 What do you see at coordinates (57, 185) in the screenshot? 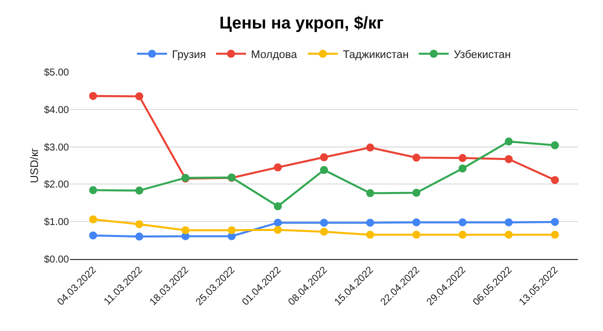
I see `y-tick-label: $2.00` at bounding box center [57, 185].